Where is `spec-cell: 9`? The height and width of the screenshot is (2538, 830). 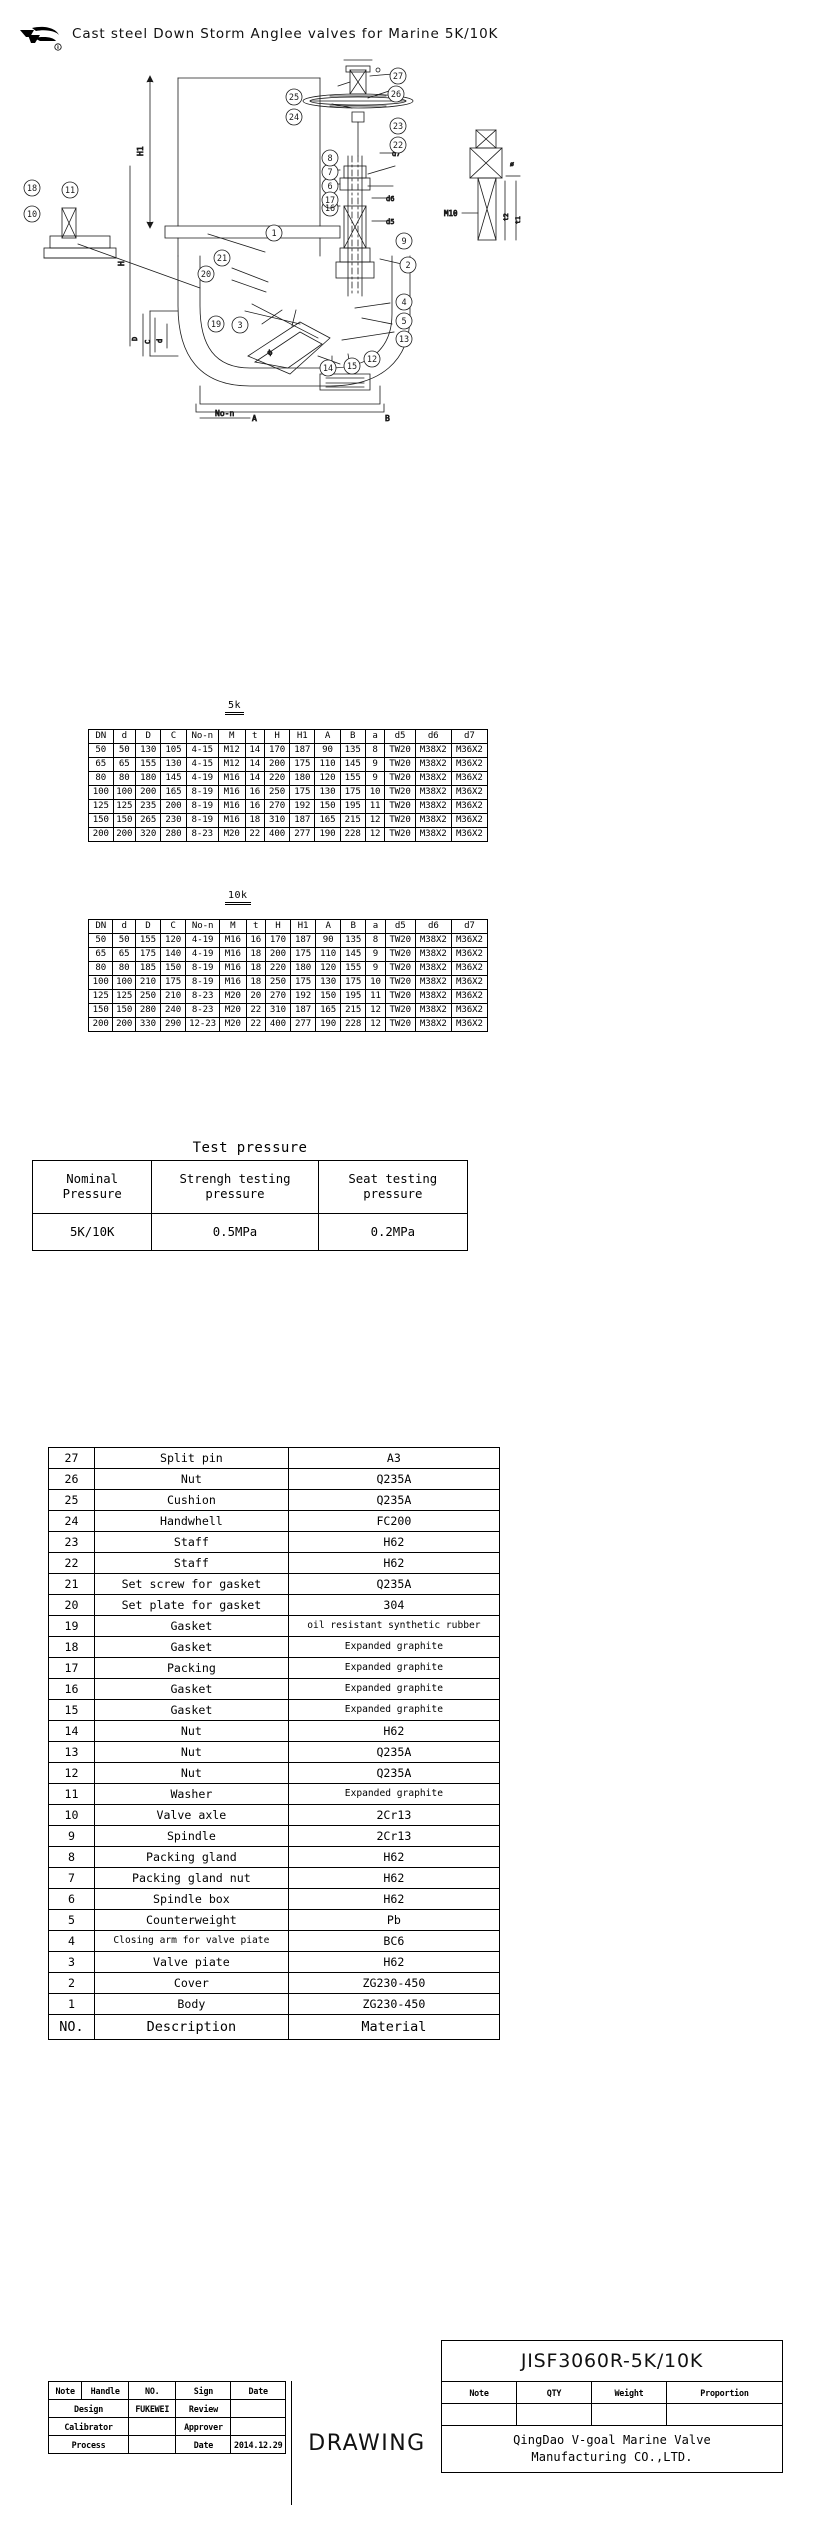
spec-cell: 9 is located at coordinates (375, 968).